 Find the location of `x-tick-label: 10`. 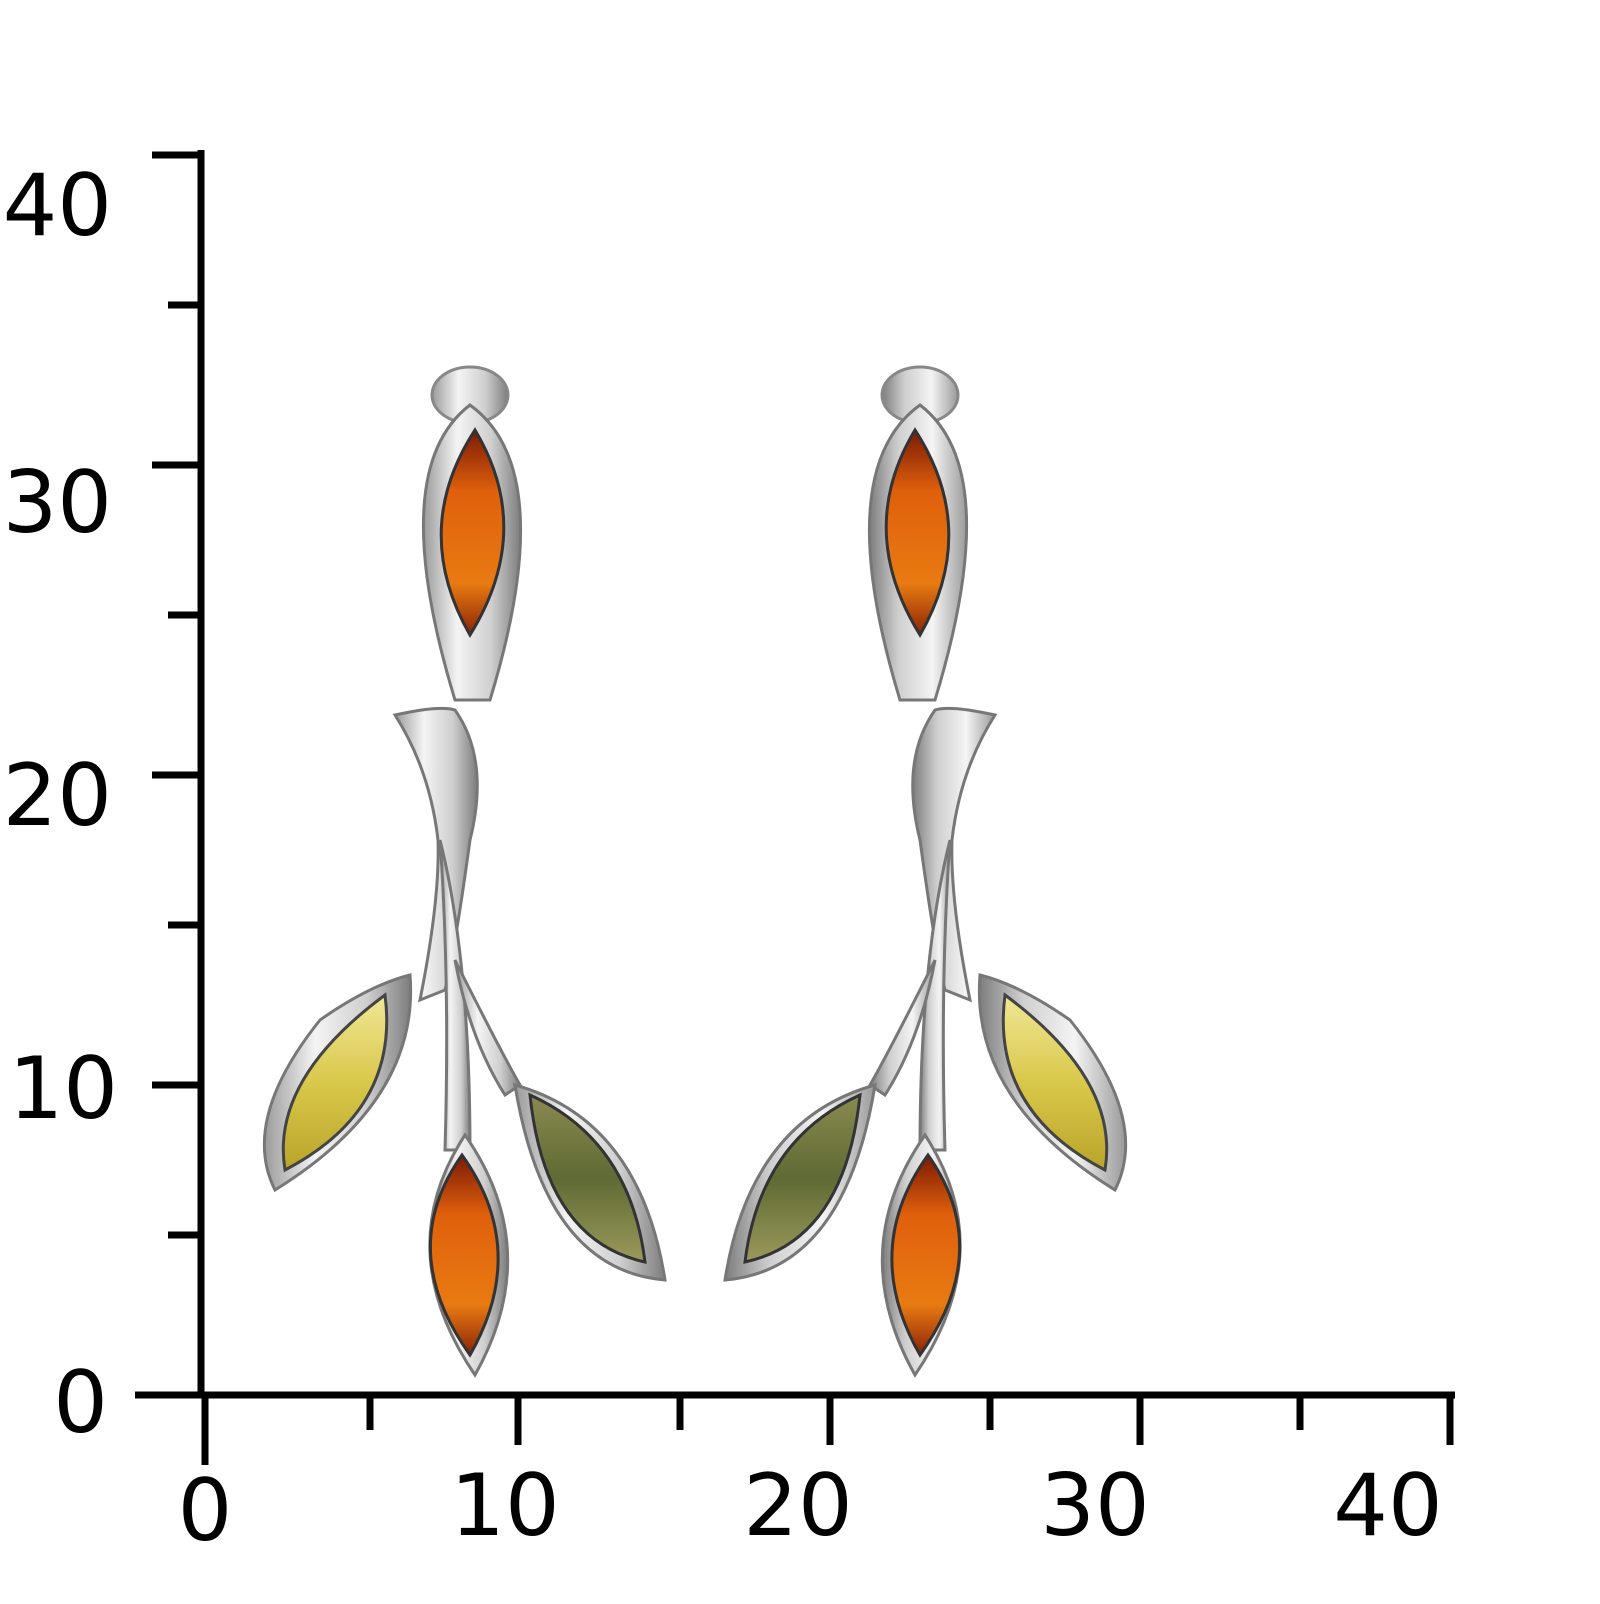

x-tick-label: 10 is located at coordinates (504, 1506).